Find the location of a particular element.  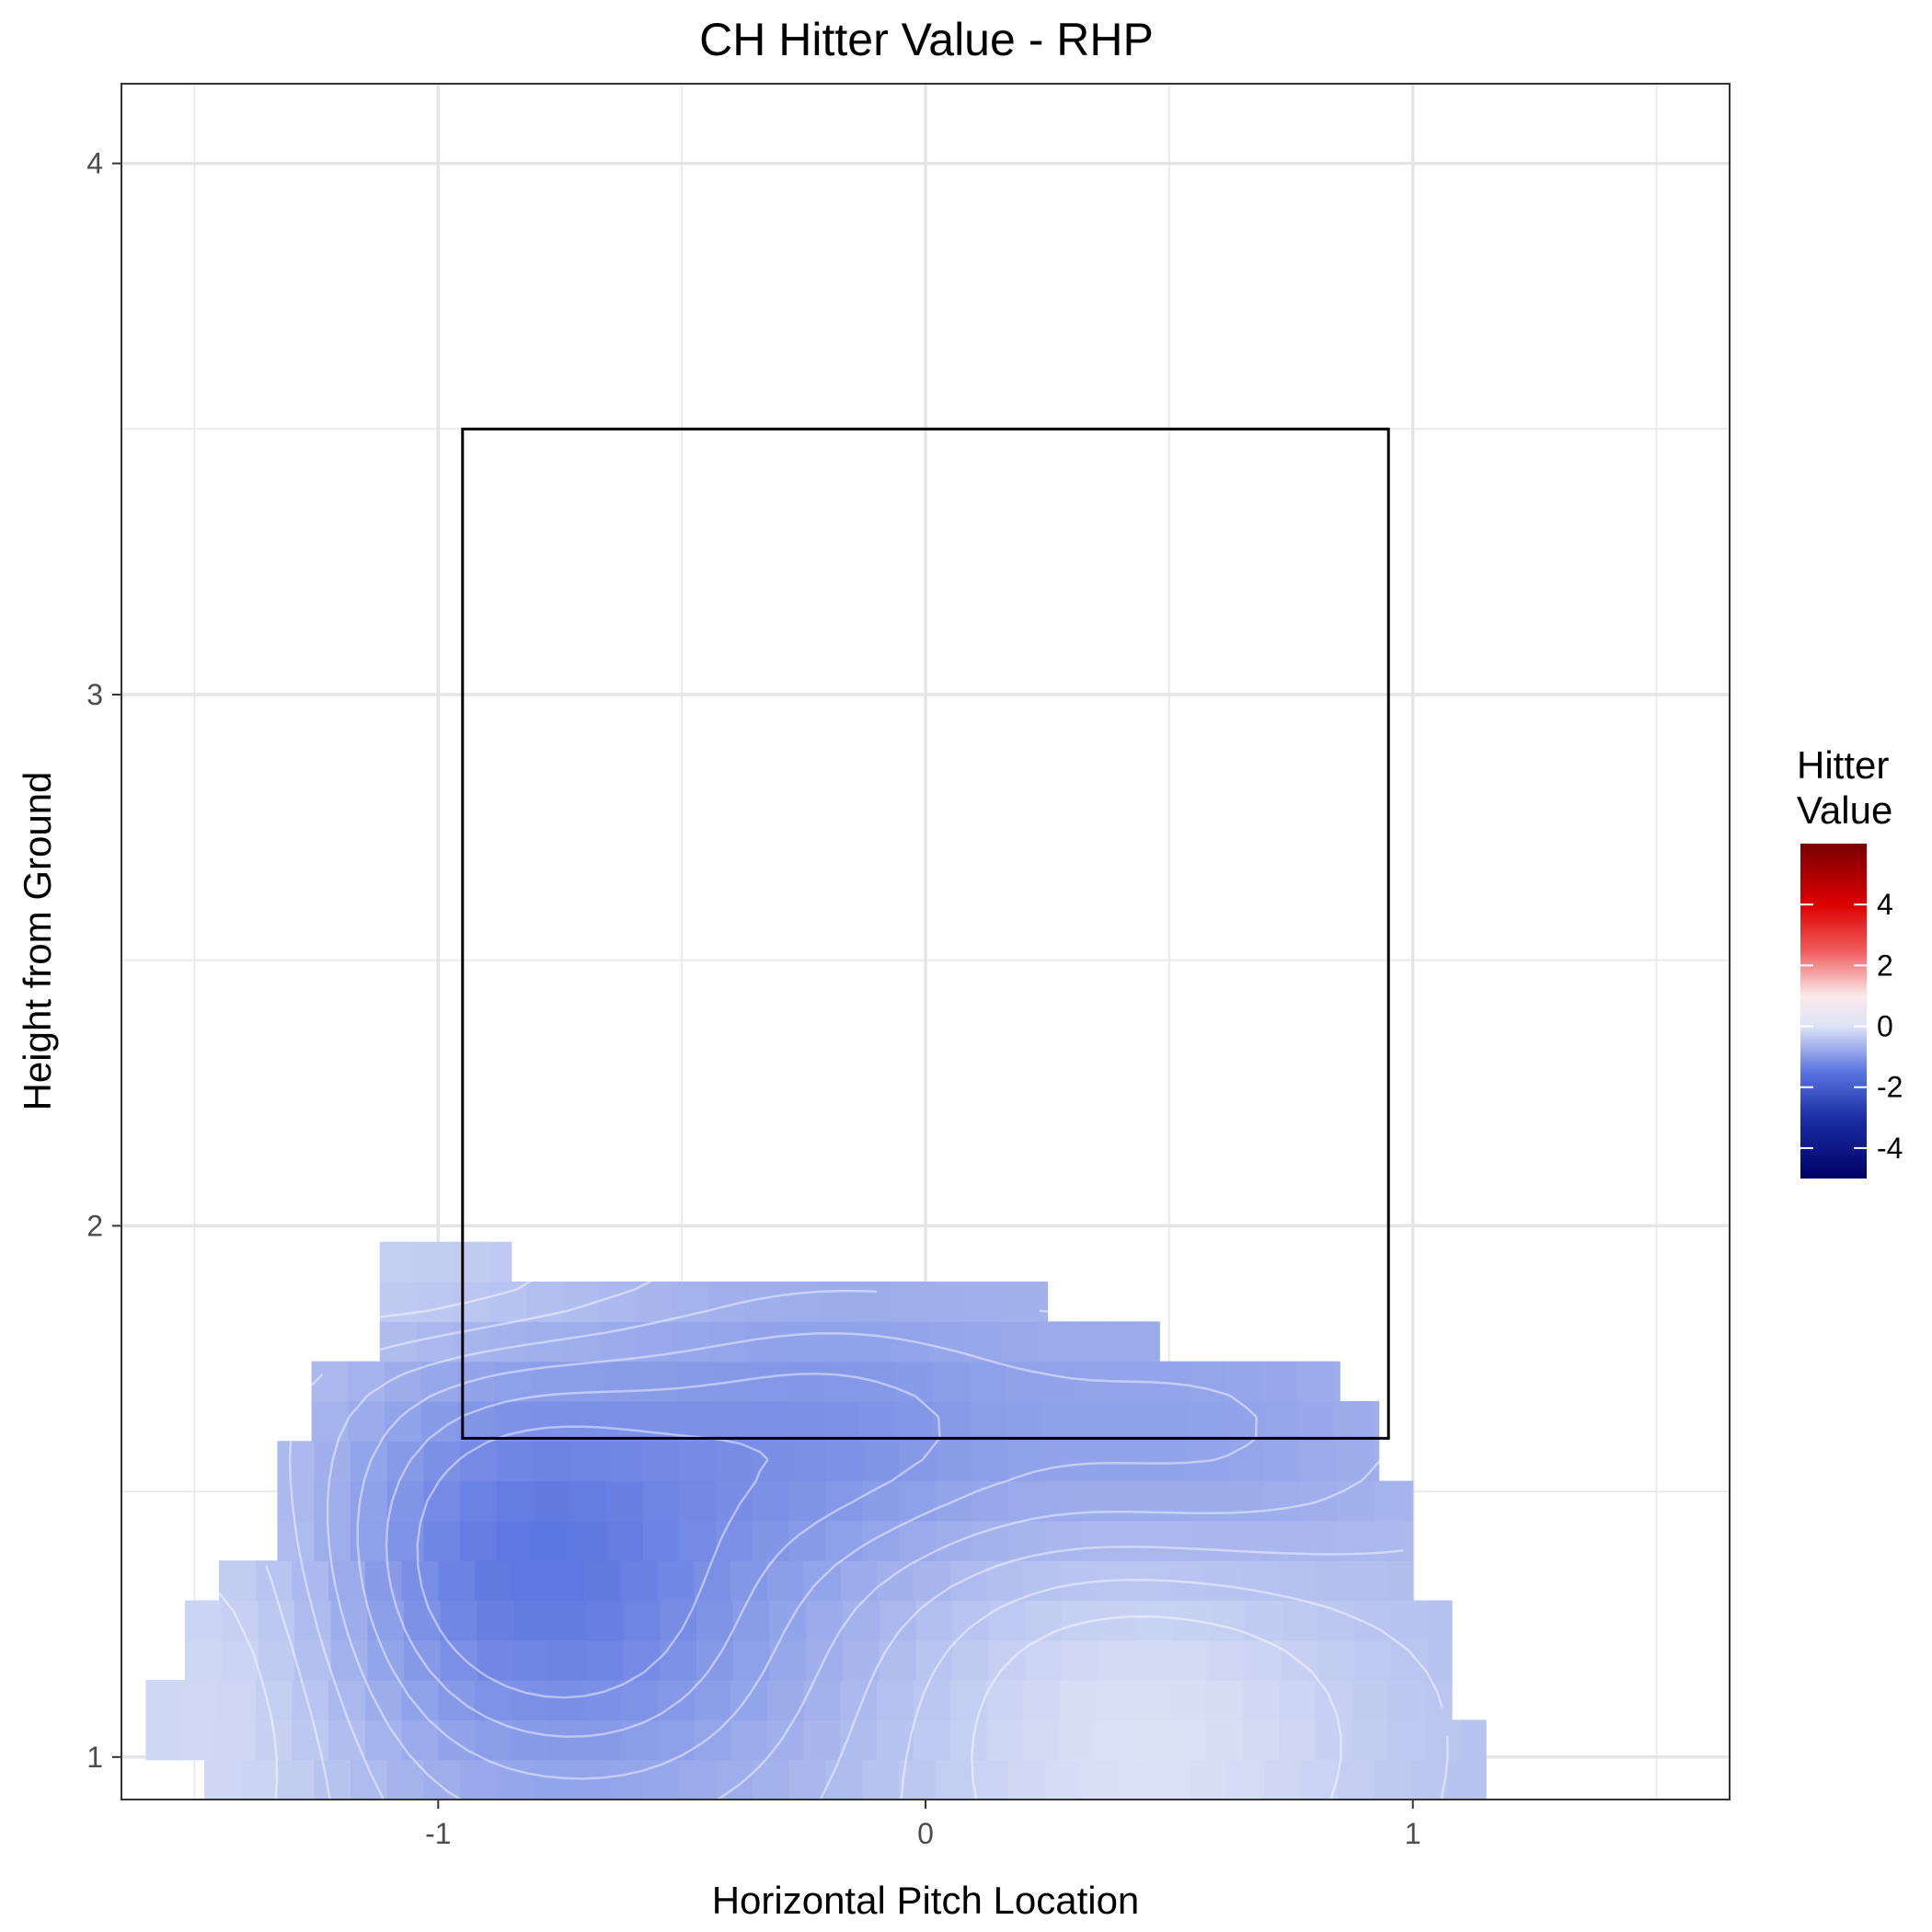

y-tick-label: 1 is located at coordinates (94, 1757).